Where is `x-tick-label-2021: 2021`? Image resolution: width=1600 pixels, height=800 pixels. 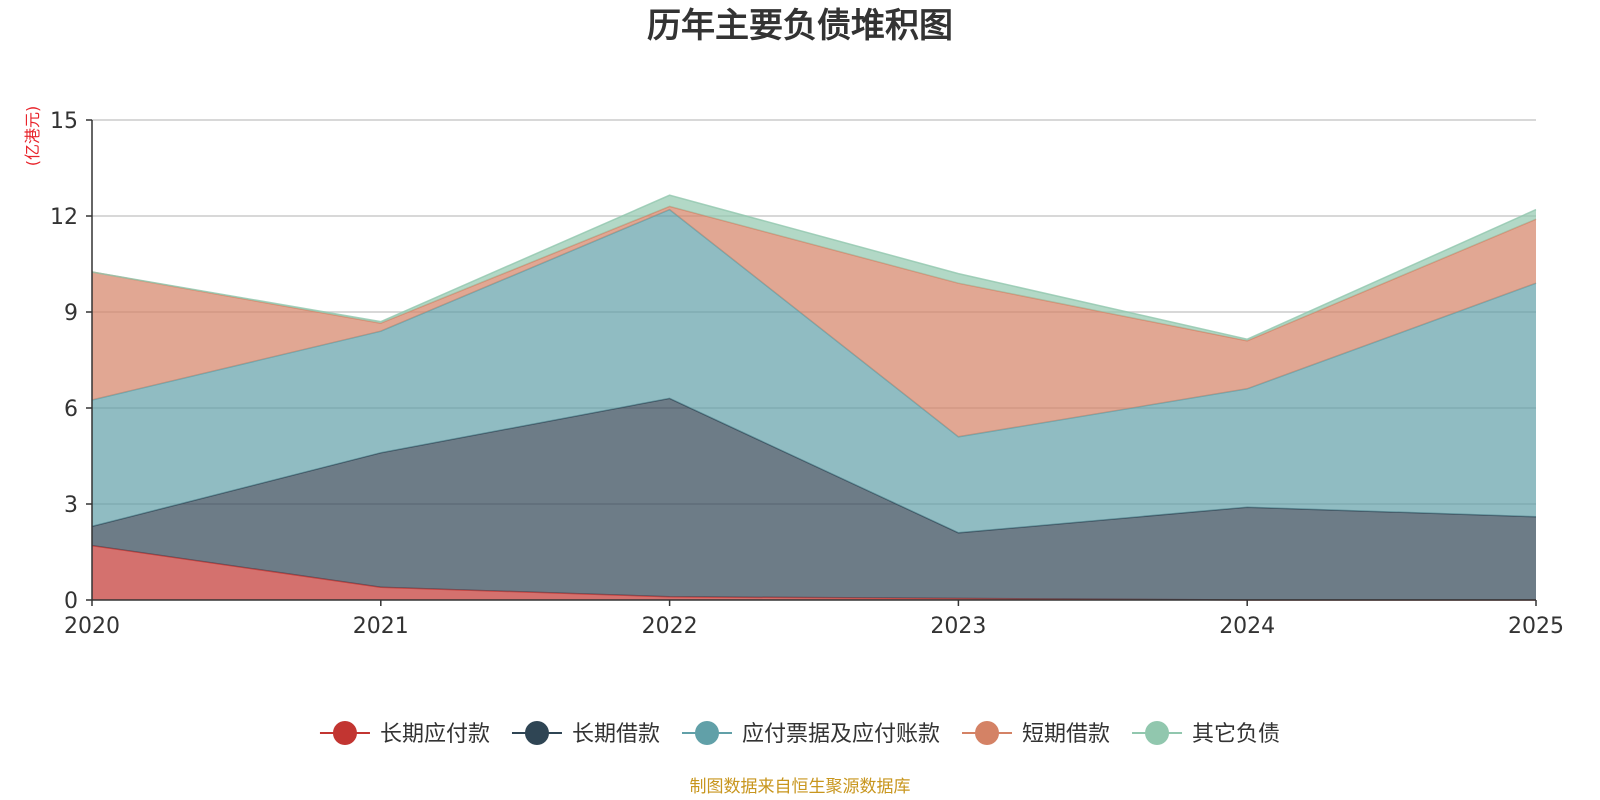
x-tick-label-2021: 2021 is located at coordinates (381, 626).